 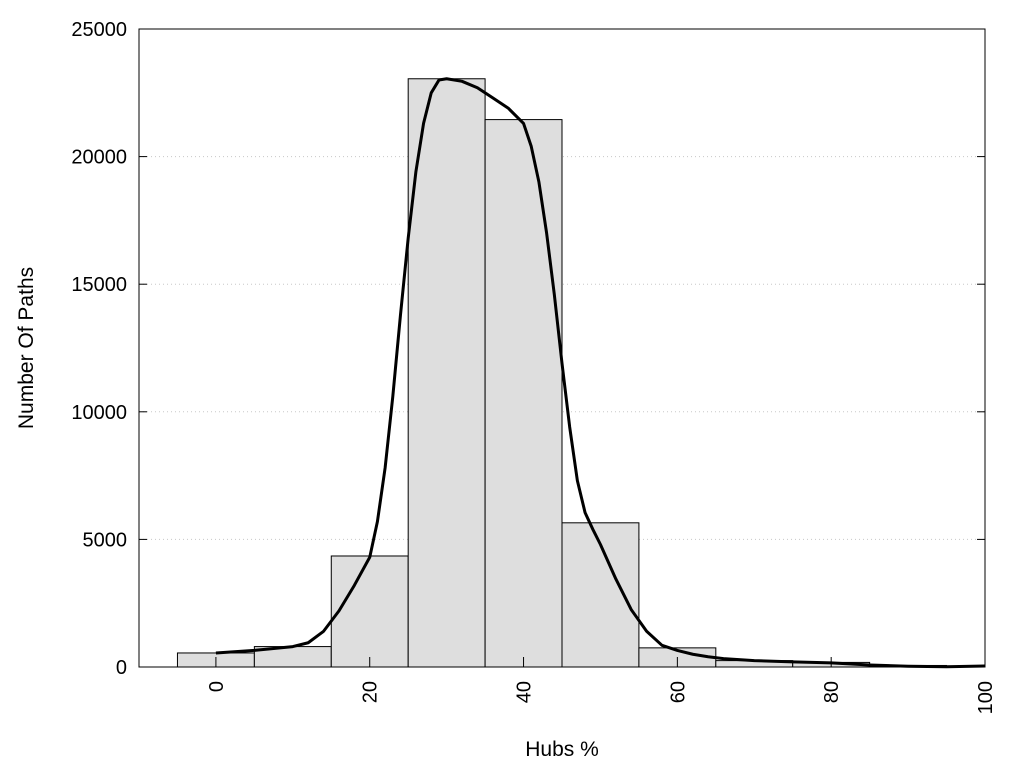 What do you see at coordinates (105, 540) in the screenshot?
I see `y-tick-label: 5000` at bounding box center [105, 540].